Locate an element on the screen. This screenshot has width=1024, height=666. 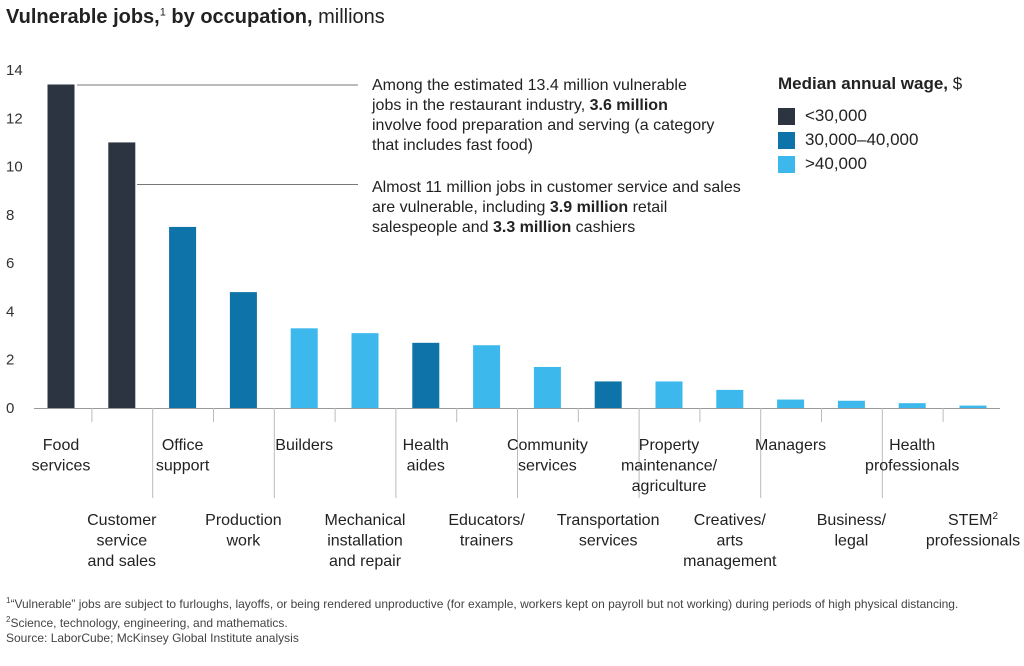
legend-title: Median annual wage, $ is located at coordinates (870, 83).